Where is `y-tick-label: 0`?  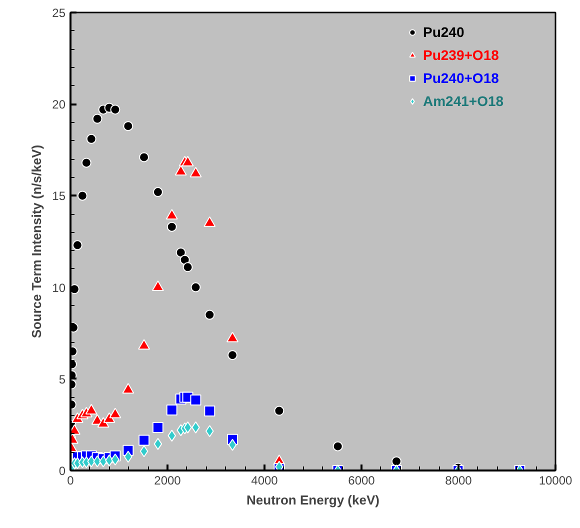
y-tick-label: 0 is located at coordinates (62, 471).